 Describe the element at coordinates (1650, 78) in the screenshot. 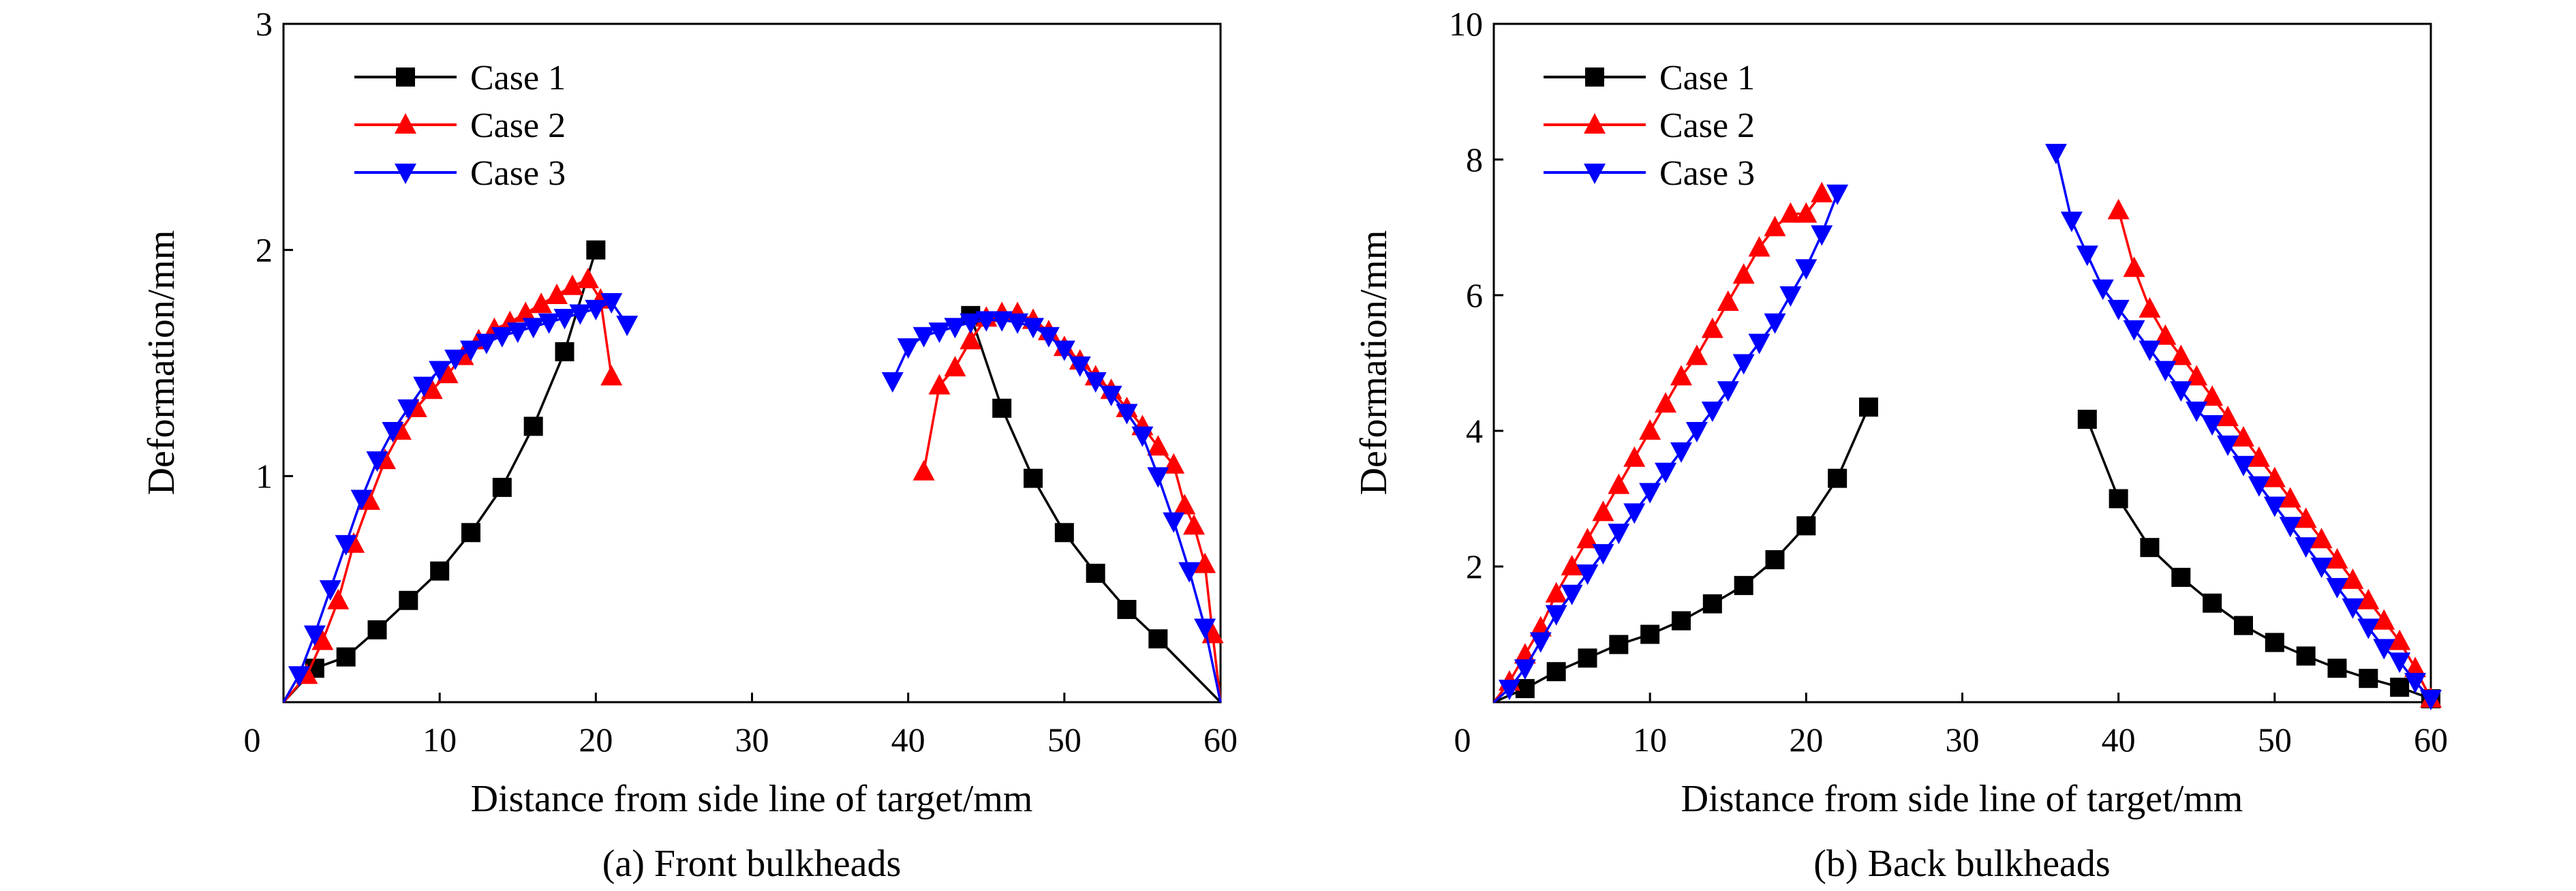

I see `legend-item: Case 1` at that location.